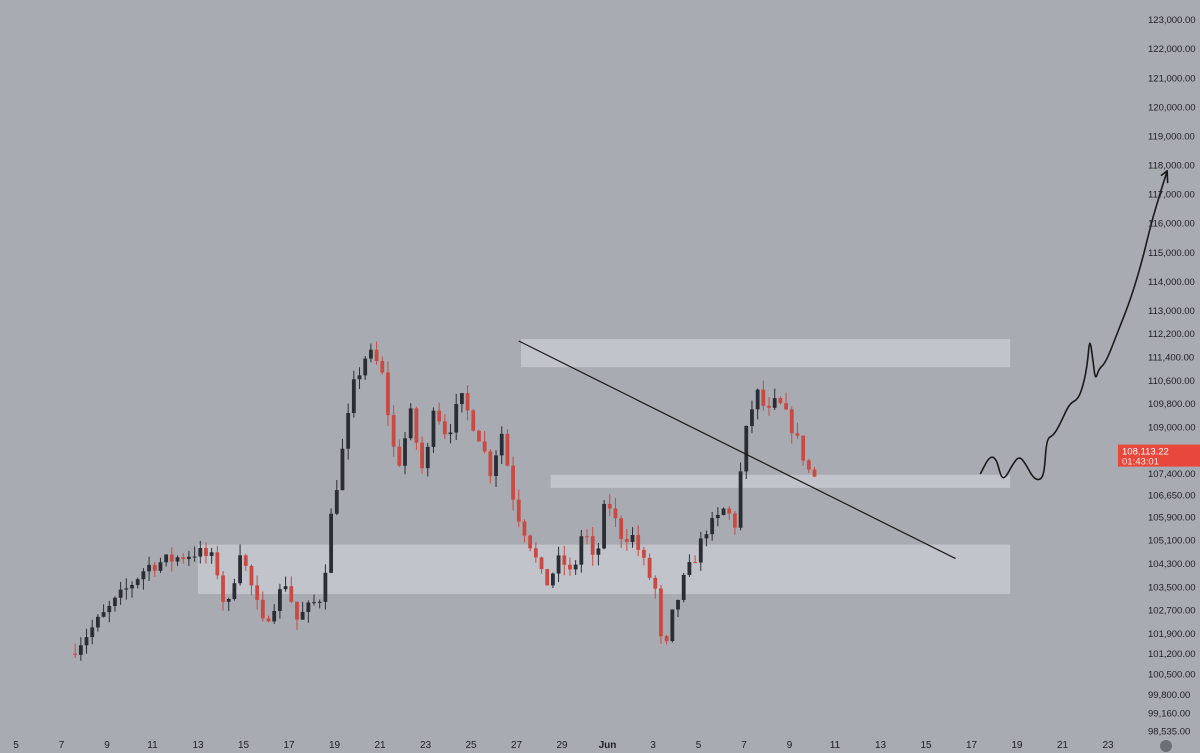 The image size is (1200, 753). I want to click on y-tick-label: 101,200.00, so click(1172, 654).